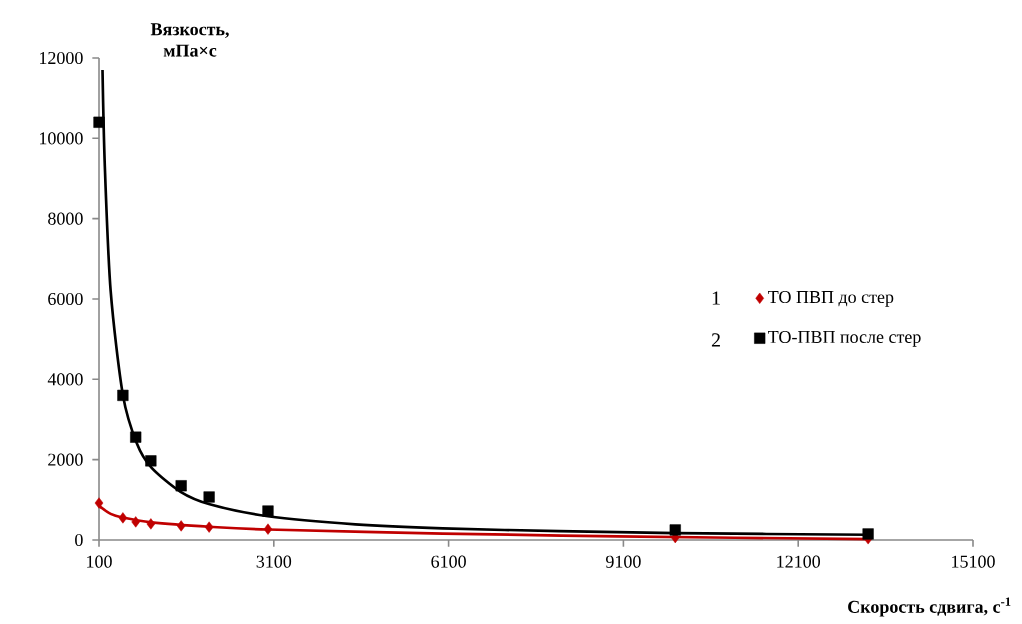 Image resolution: width=1022 pixels, height=624 pixels. Describe the element at coordinates (79, 540) in the screenshot. I see `y-tick-label: 0` at that location.